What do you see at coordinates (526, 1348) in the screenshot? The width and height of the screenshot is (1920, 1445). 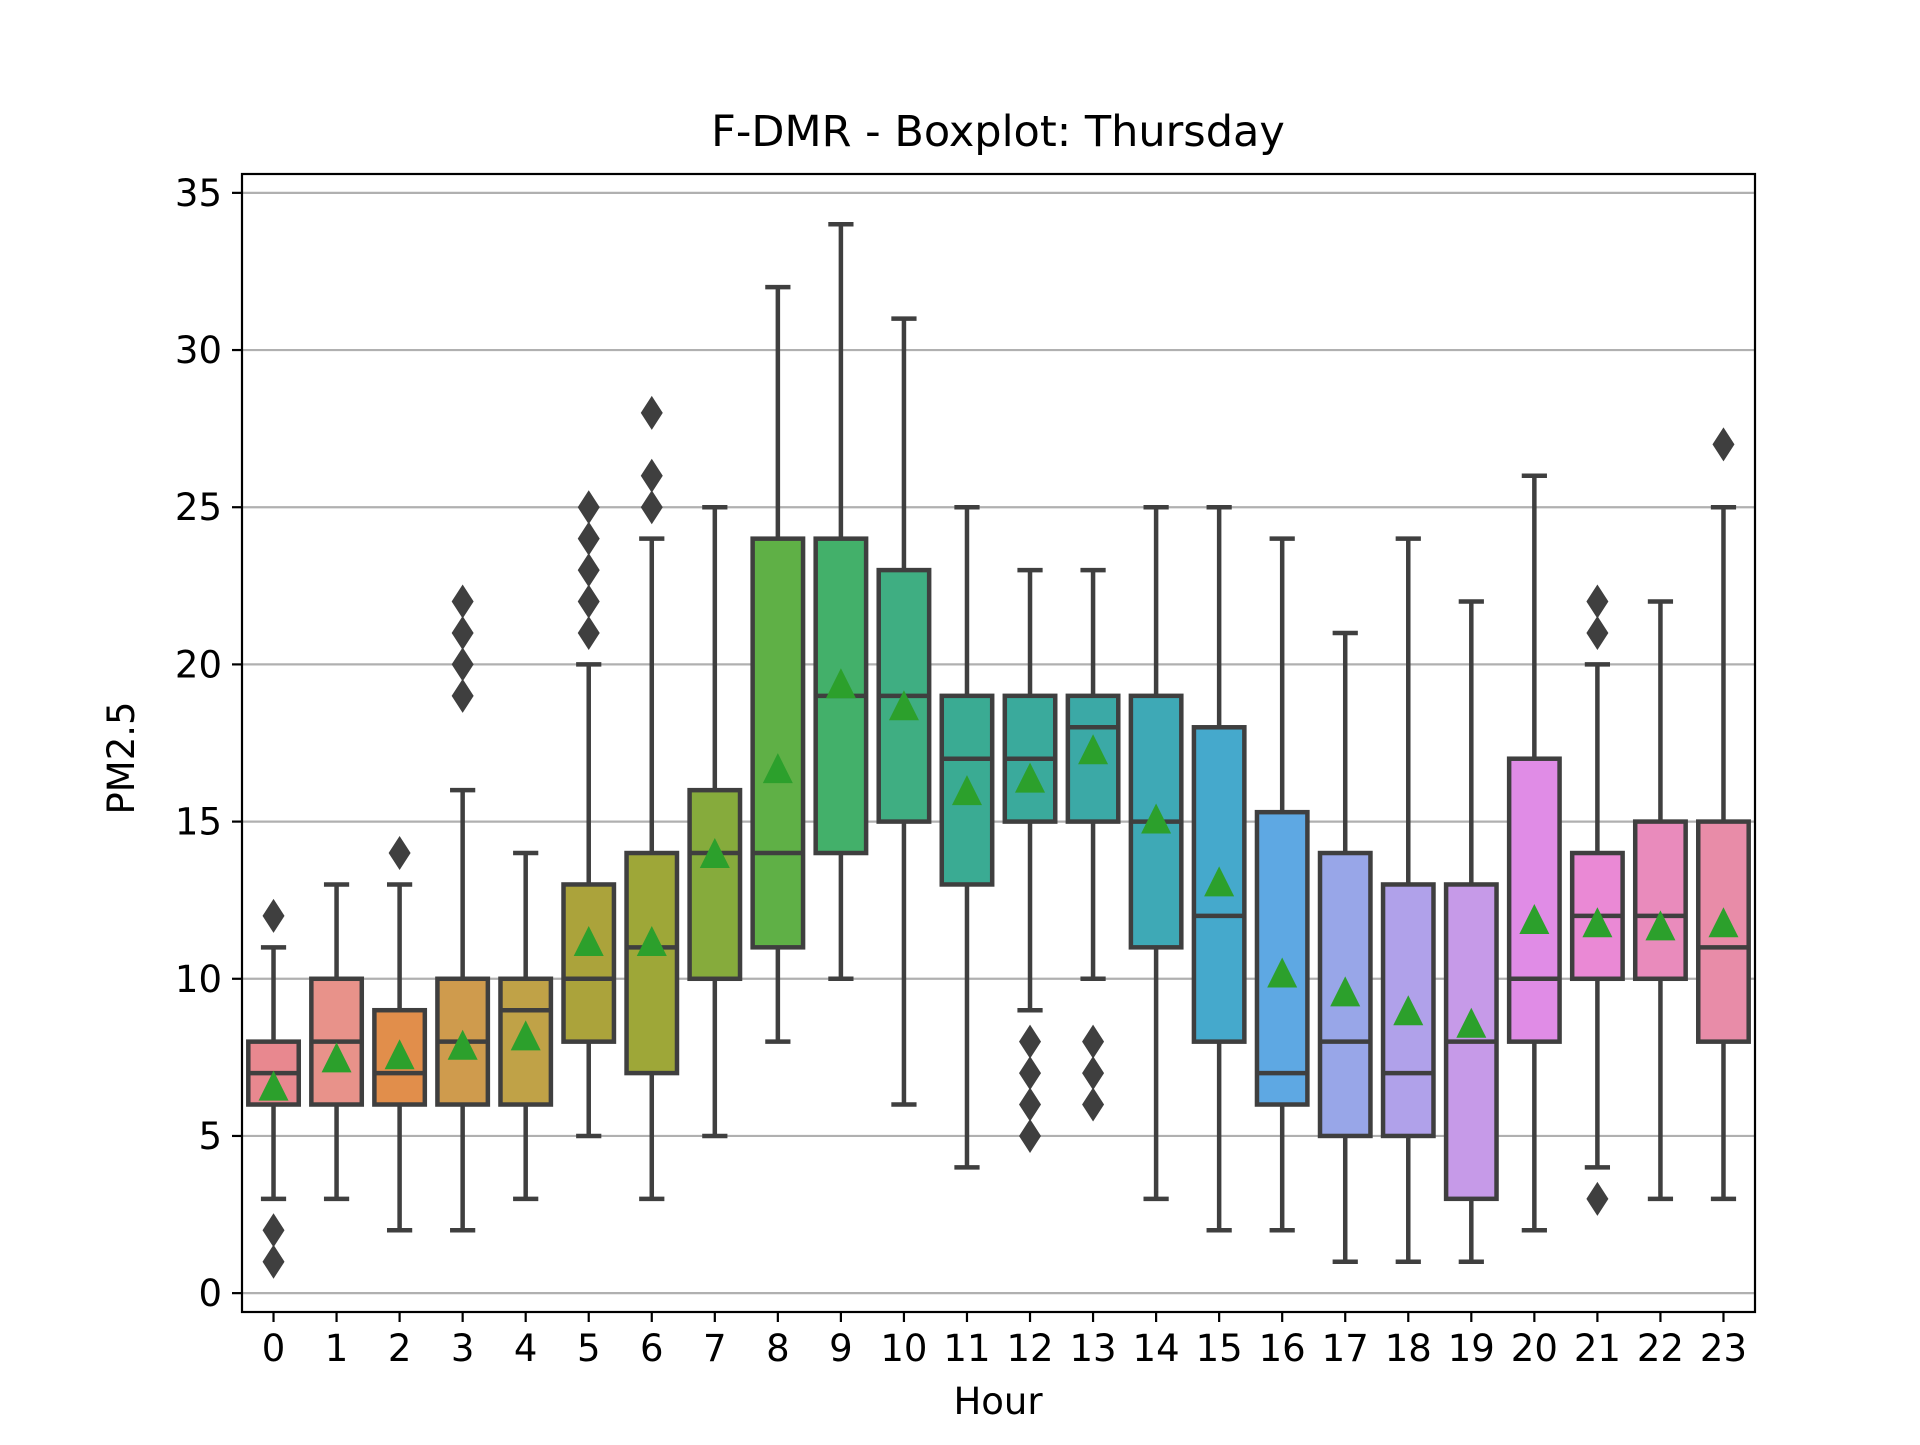 I see `x-tick-label: 4` at bounding box center [526, 1348].